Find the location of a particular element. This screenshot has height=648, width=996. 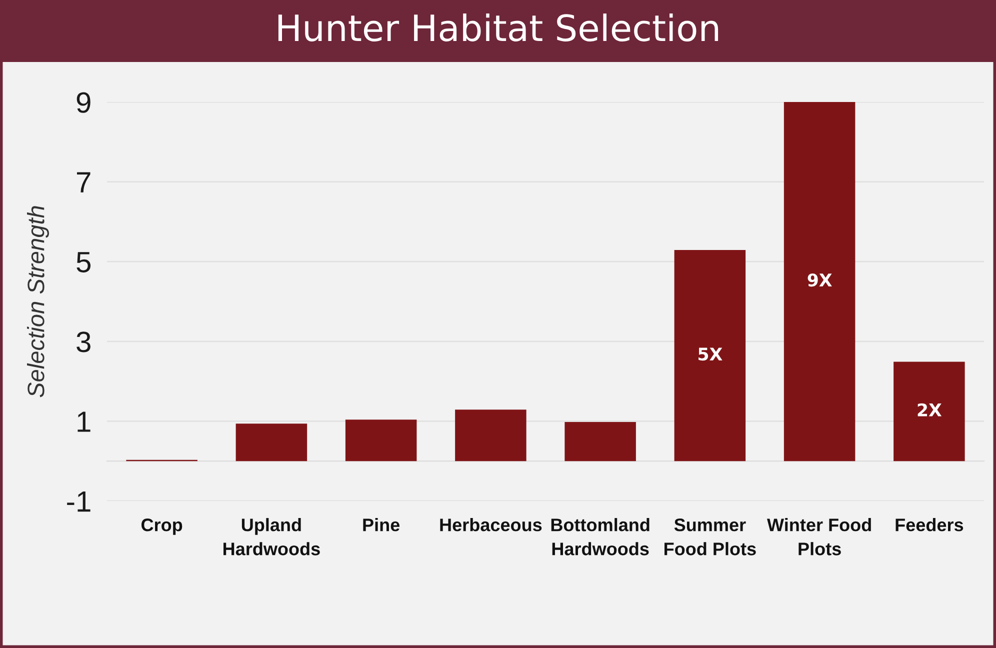

chart-title: Hunter Habitat Selection is located at coordinates (498, 28).